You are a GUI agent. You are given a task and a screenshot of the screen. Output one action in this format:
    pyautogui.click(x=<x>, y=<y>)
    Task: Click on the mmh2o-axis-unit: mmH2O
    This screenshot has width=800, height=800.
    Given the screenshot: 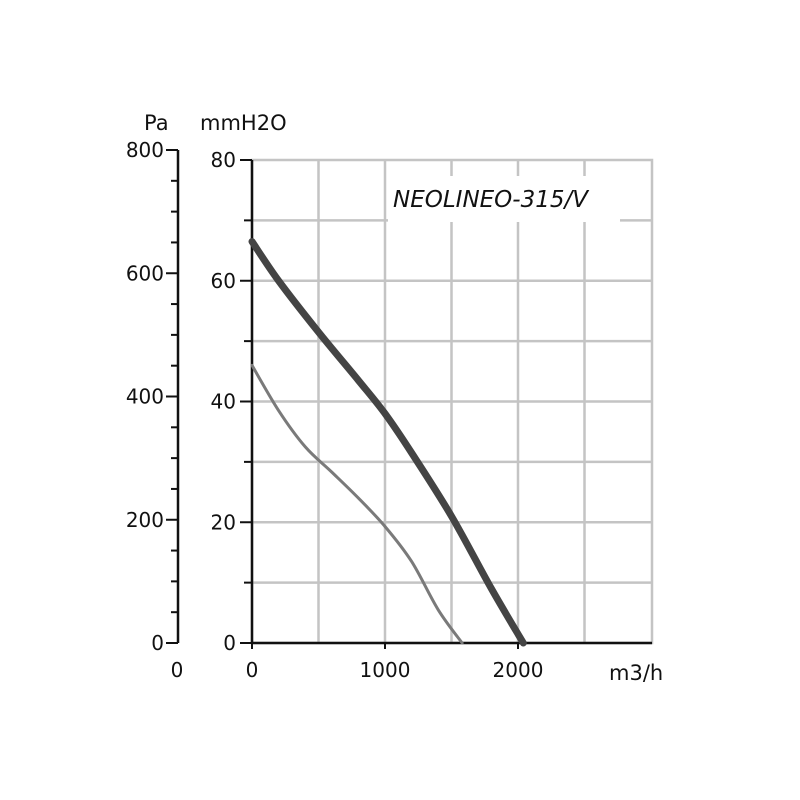 What is the action you would take?
    pyautogui.click(x=243, y=123)
    